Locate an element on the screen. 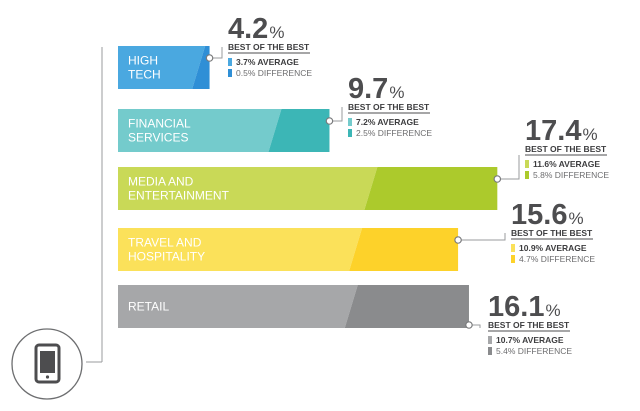 Image resolution: width=640 pixels, height=411 pixels. category-label: TECH is located at coordinates (144, 75).